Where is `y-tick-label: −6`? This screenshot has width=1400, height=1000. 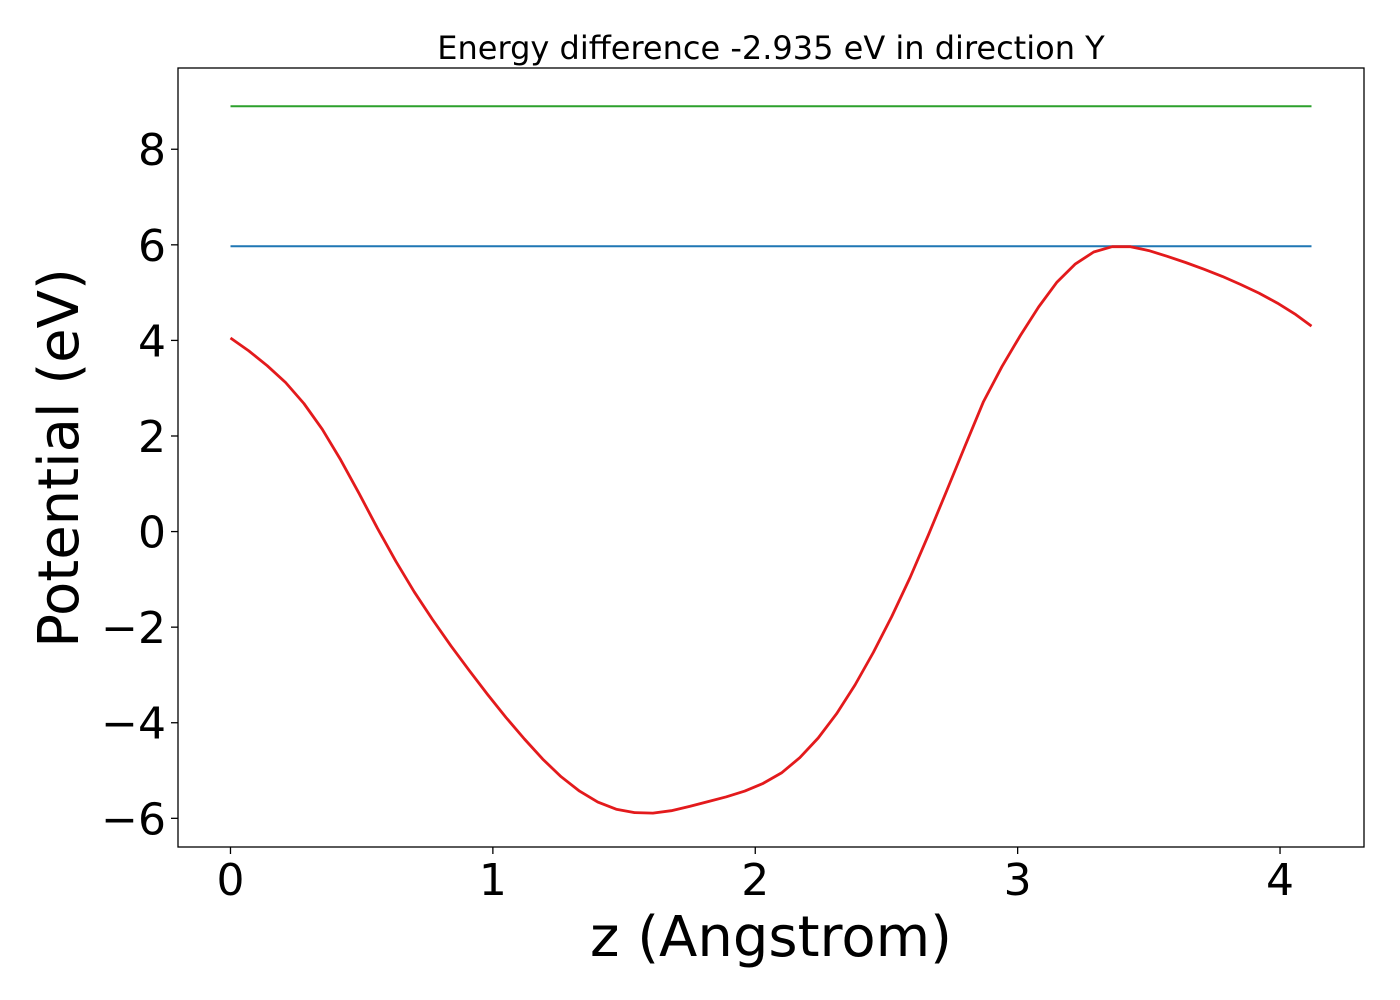 y-tick-label: −6 is located at coordinates (133, 819).